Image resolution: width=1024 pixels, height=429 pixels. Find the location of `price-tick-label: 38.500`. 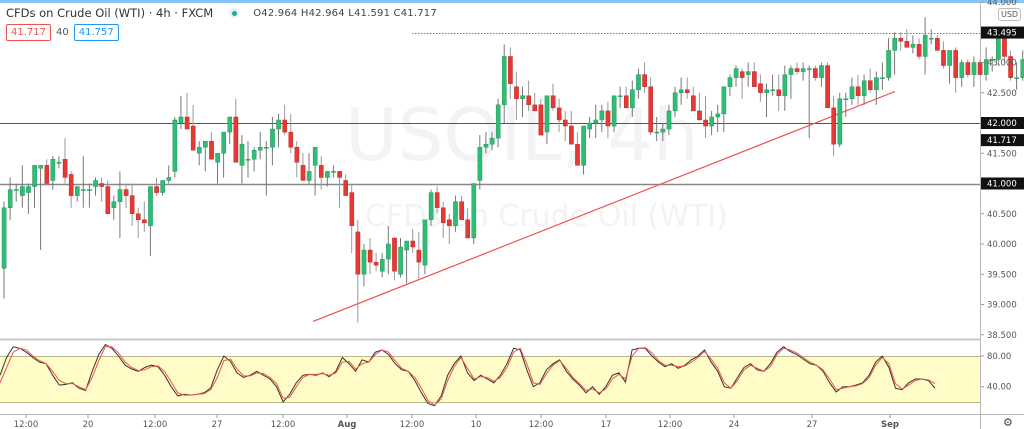

price-tick-label: 38.500 is located at coordinates (1002, 336).